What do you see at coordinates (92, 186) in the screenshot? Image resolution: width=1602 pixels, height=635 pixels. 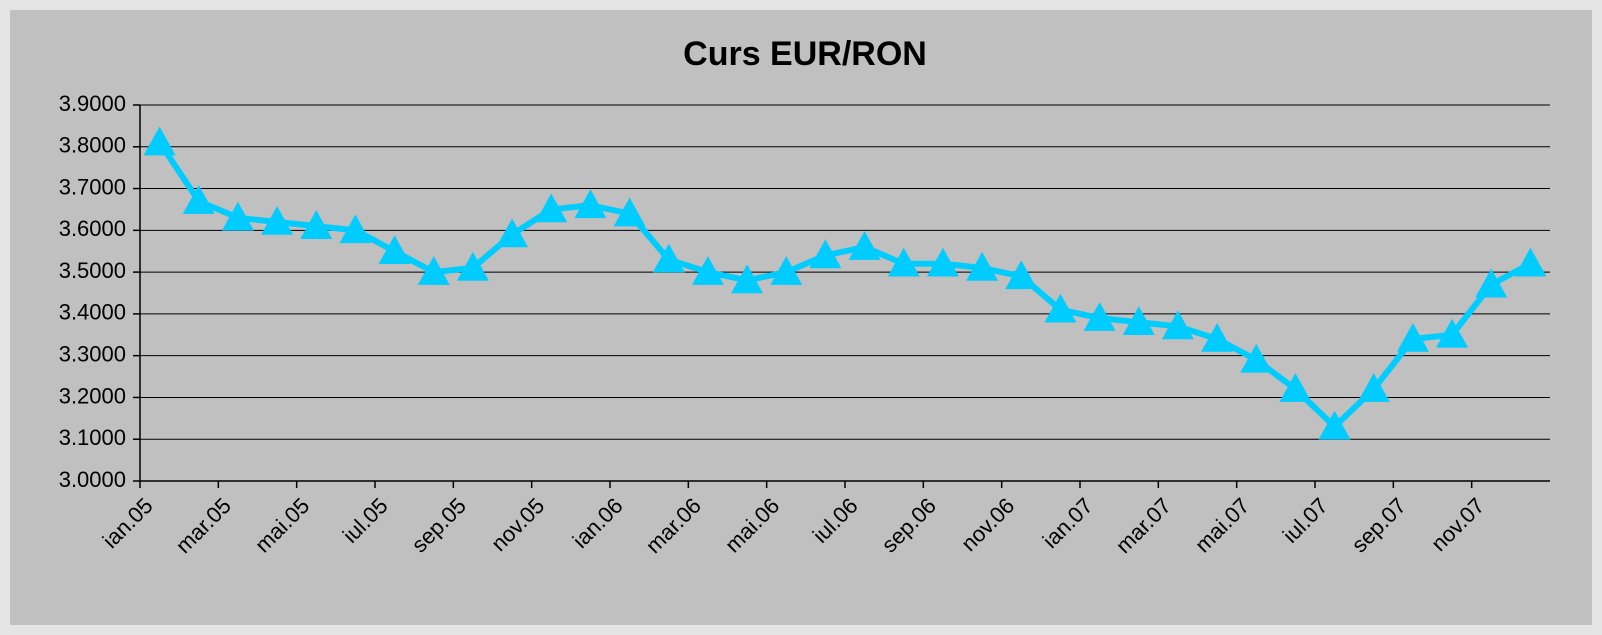 I see `y-tick-label: 3.7000` at bounding box center [92, 186].